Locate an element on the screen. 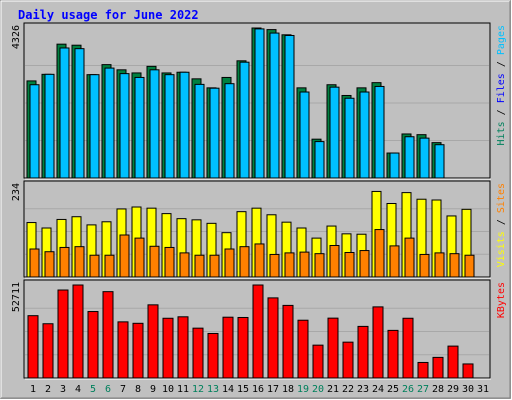 This screenshot has width=512, height=400. legend-label: Visits / Sites is located at coordinates (501, 225).